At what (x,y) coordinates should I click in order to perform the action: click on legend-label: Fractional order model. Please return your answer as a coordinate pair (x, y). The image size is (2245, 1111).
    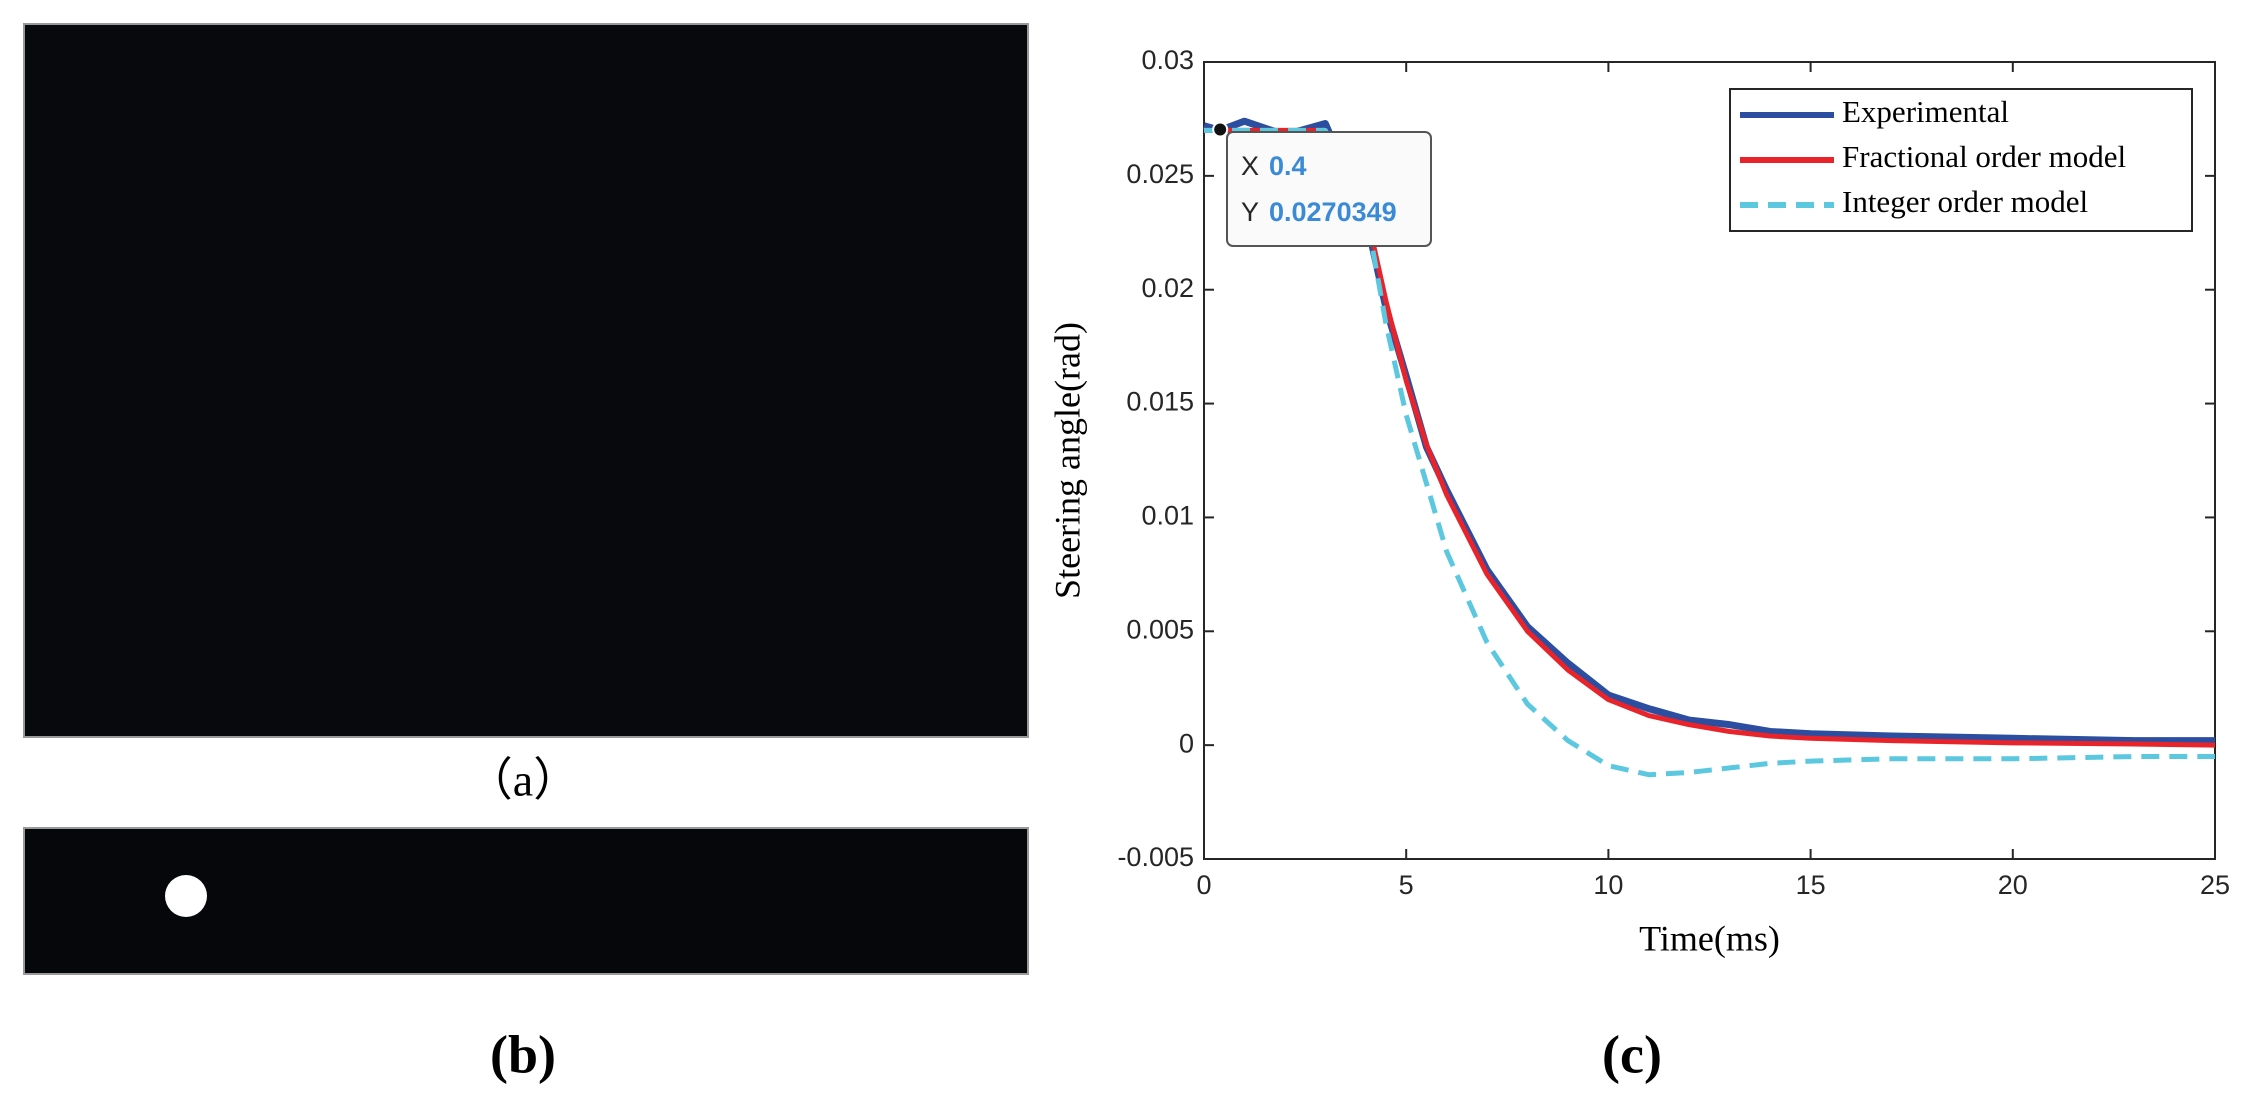
    Looking at the image, I should click on (1984, 156).